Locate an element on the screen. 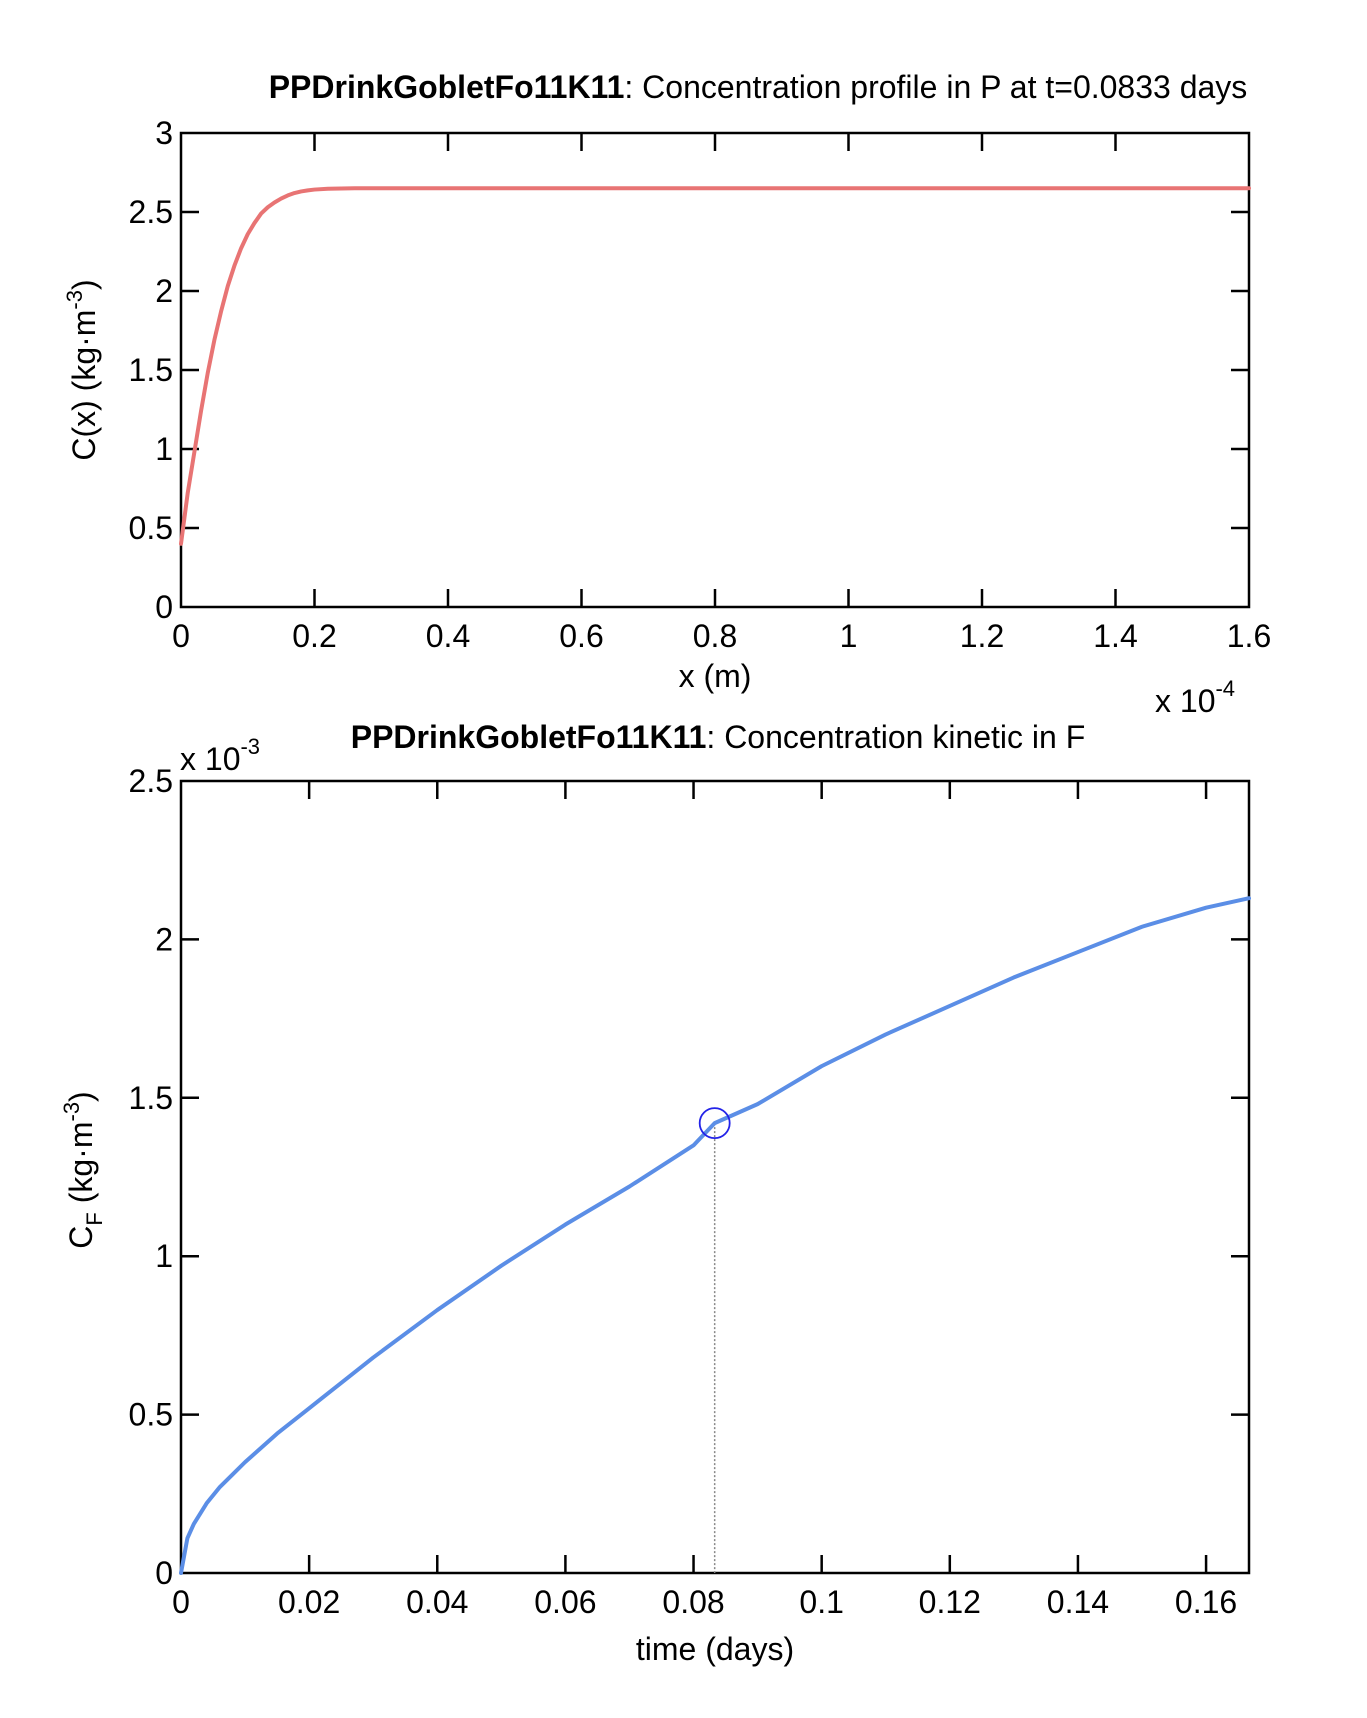 This screenshot has width=1367, height=1718. chart1-y-tick-label: 1 is located at coordinates (164, 449).